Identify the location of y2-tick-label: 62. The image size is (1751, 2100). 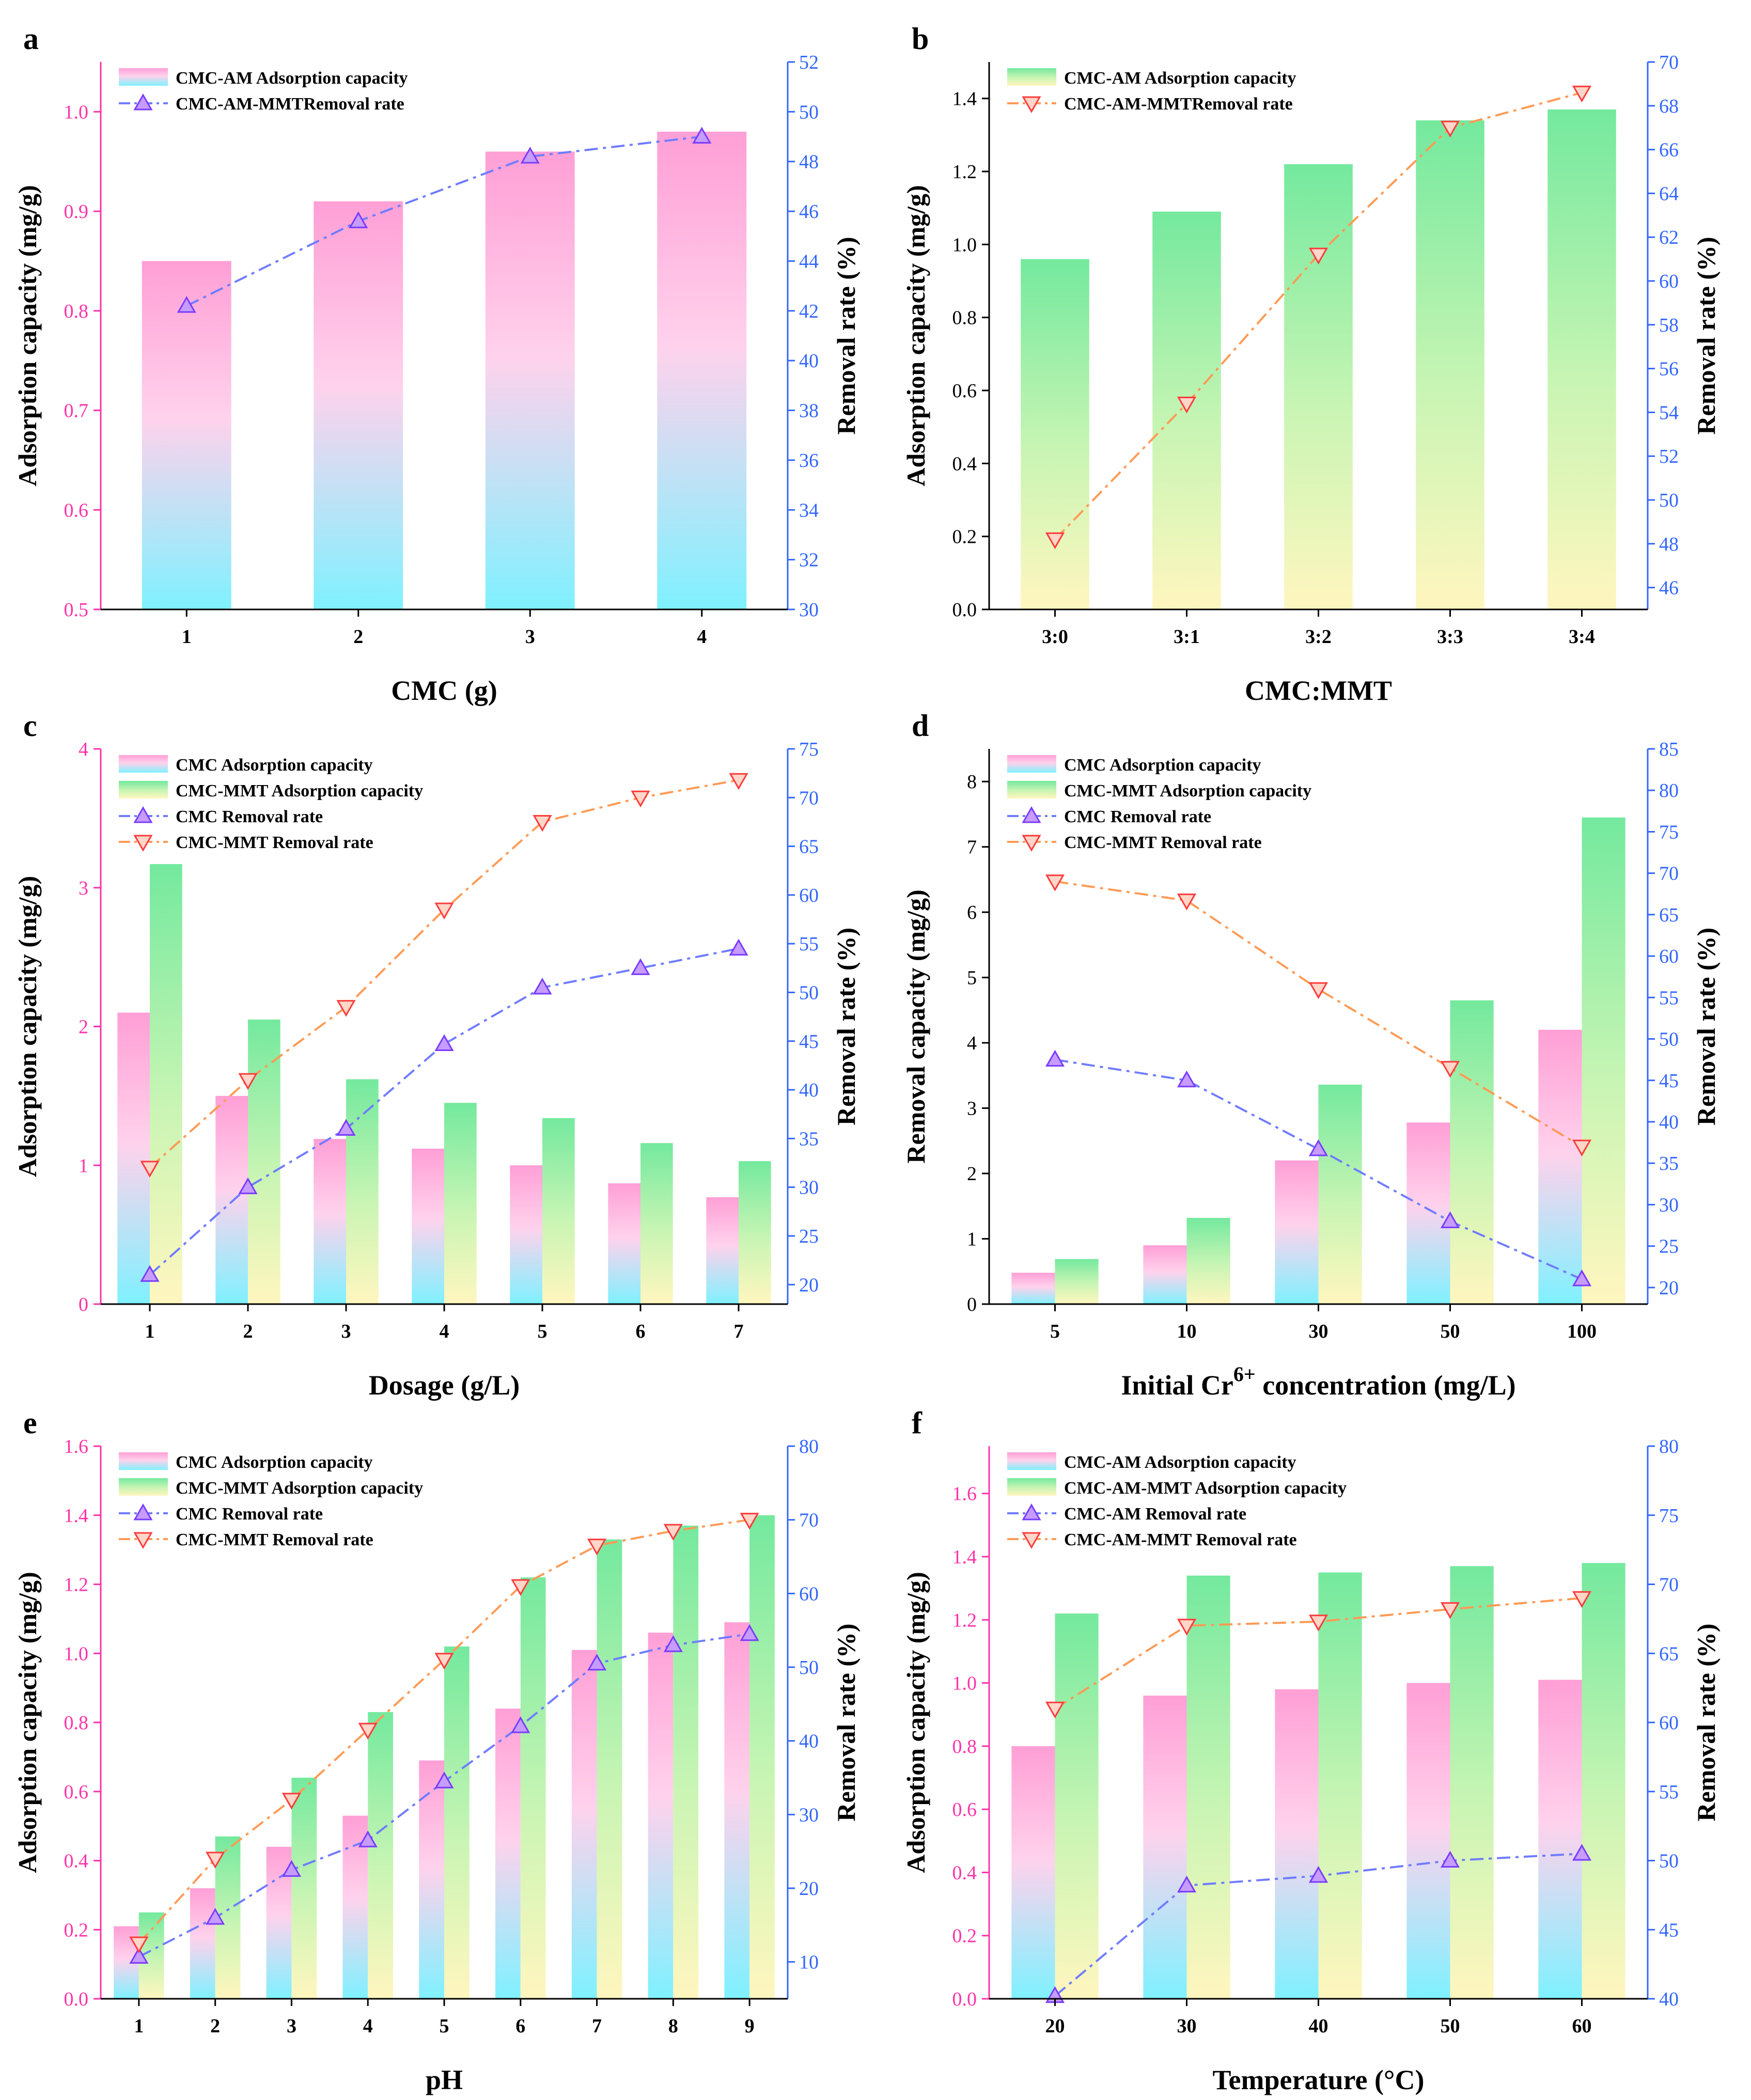
(1669, 238).